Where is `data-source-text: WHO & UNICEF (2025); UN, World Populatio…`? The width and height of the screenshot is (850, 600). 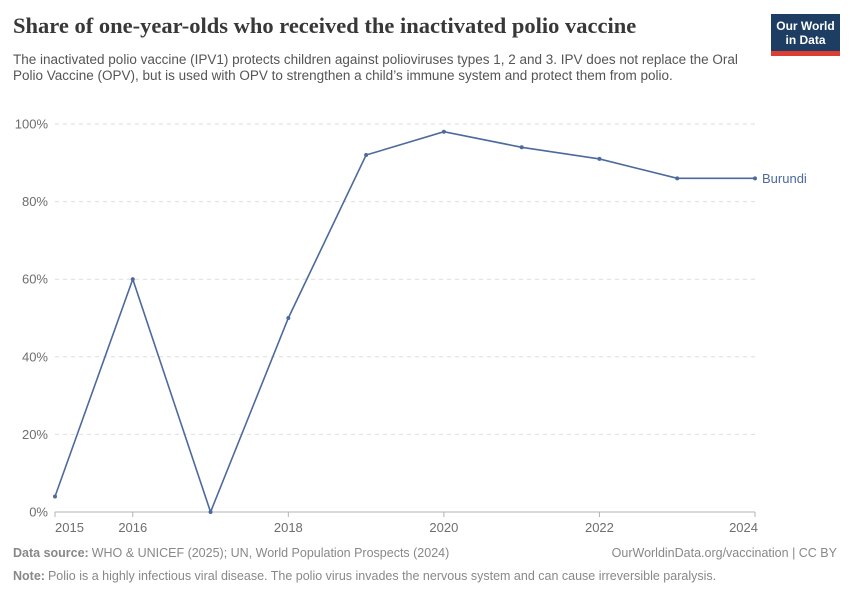
data-source-text: WHO & UNICEF (2025); UN, World Populatio… is located at coordinates (270, 553).